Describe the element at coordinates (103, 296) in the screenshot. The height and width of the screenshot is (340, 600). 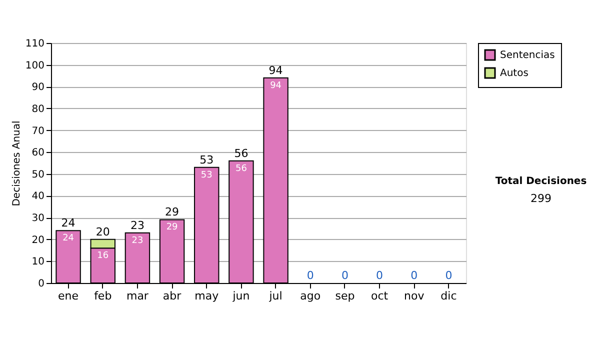
I see `x-tick-label: feb` at that location.